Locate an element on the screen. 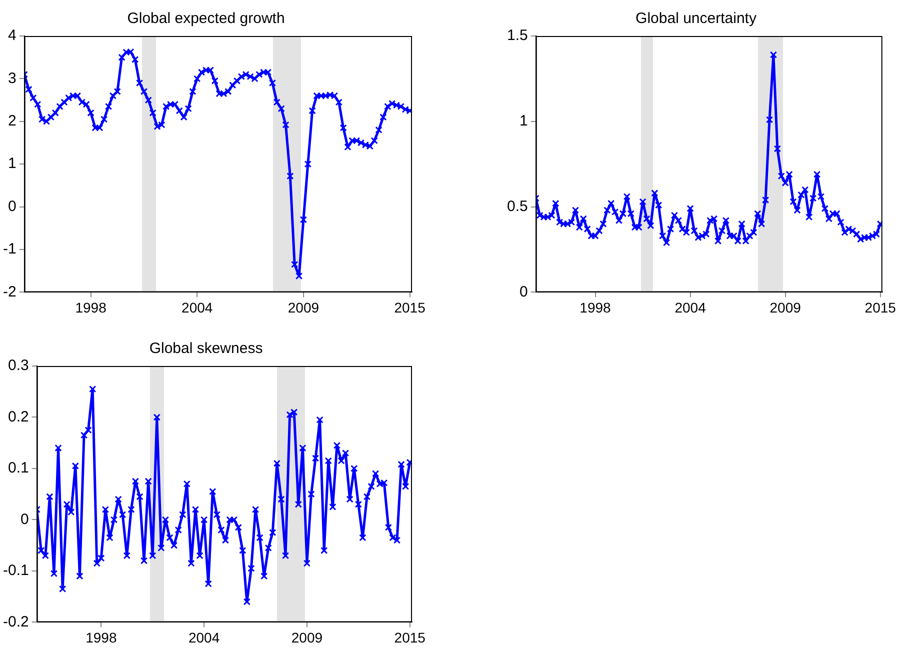 Image resolution: width=899 pixels, height=650 pixels. y-tick-label: 2 is located at coordinates (12, 121).